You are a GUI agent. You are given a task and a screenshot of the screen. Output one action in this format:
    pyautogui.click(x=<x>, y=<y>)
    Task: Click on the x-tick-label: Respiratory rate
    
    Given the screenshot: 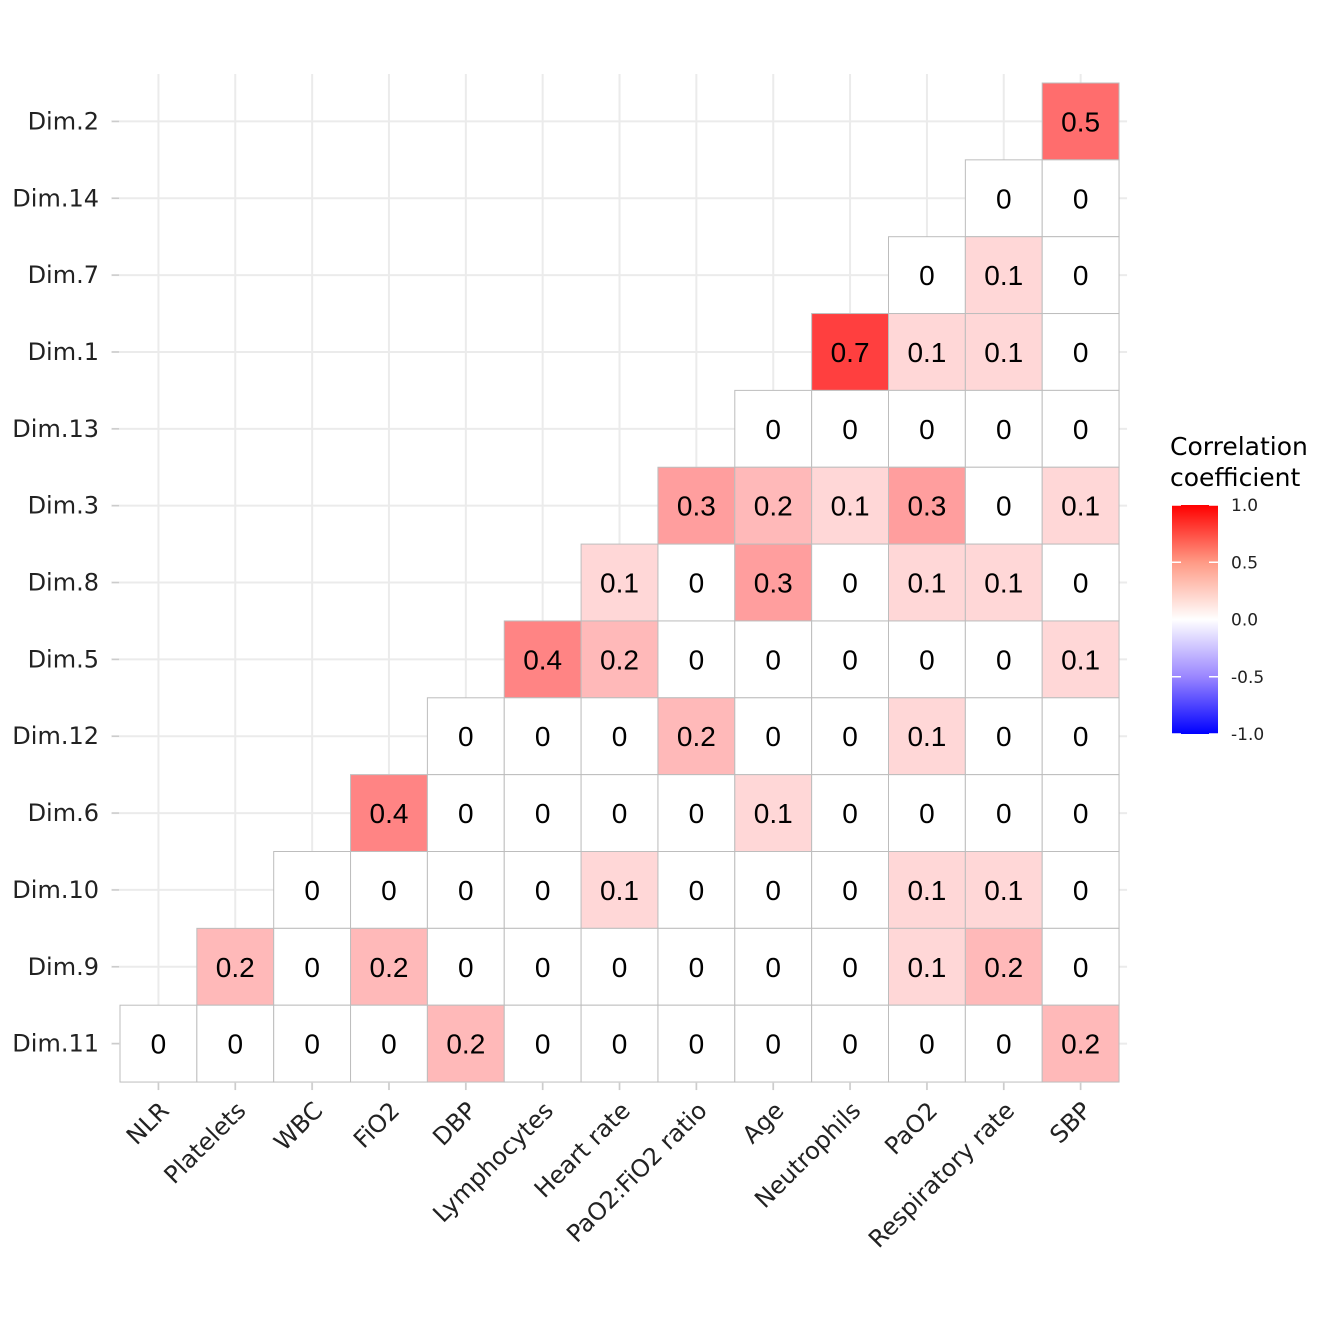 What is the action you would take?
    pyautogui.click(x=941, y=1174)
    